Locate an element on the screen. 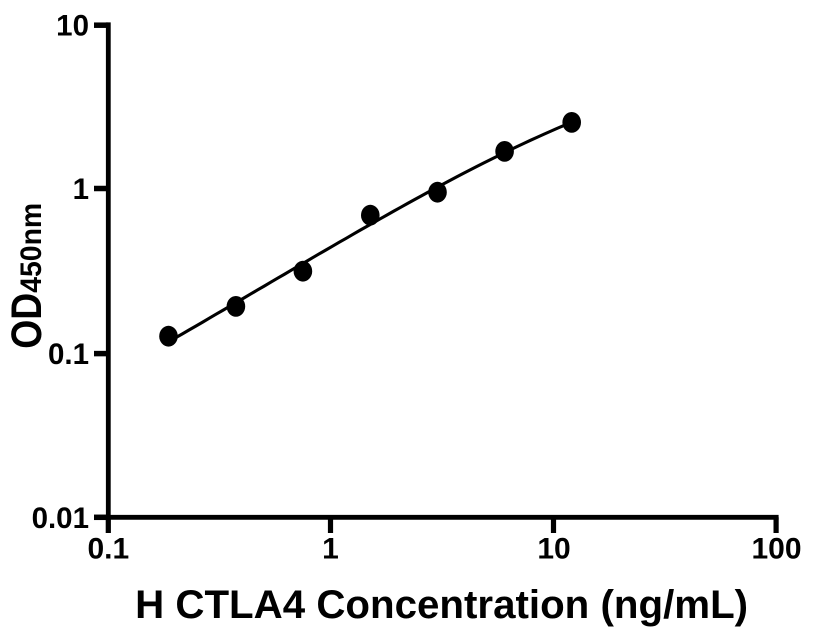 Image resolution: width=816 pixels, height=640 pixels. svg-text: 100 is located at coordinates (776, 548).